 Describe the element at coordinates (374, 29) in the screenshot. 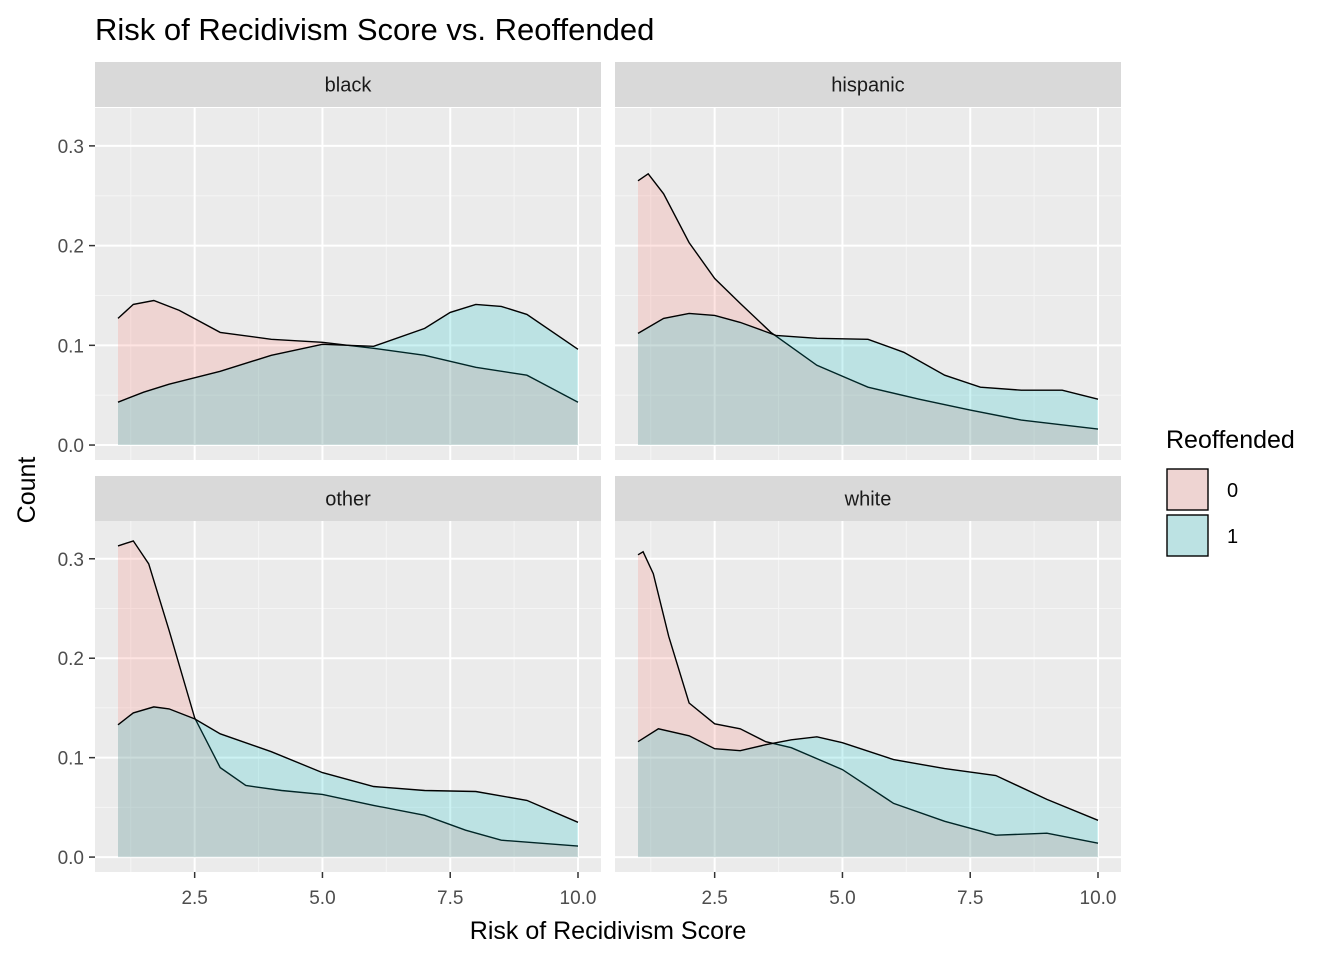

I see `chart-title: Risk of Recidivism Score vs. Reoffended` at that location.